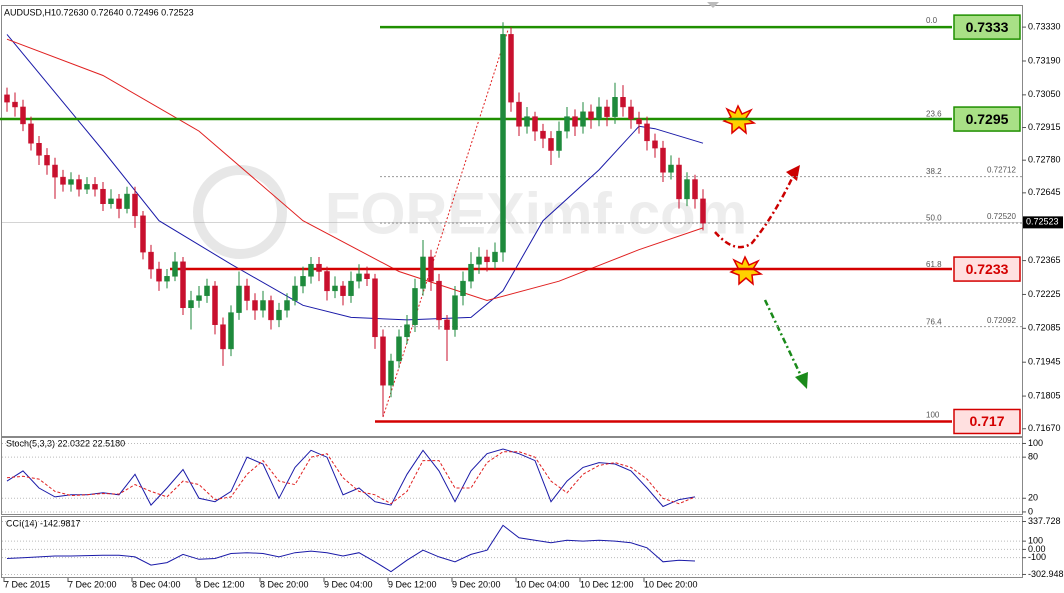 Image resolution: width=1064 pixels, height=593 pixels. What do you see at coordinates (1044, 127) in the screenshot?
I see `y-tick-label: 0.72915` at bounding box center [1044, 127].